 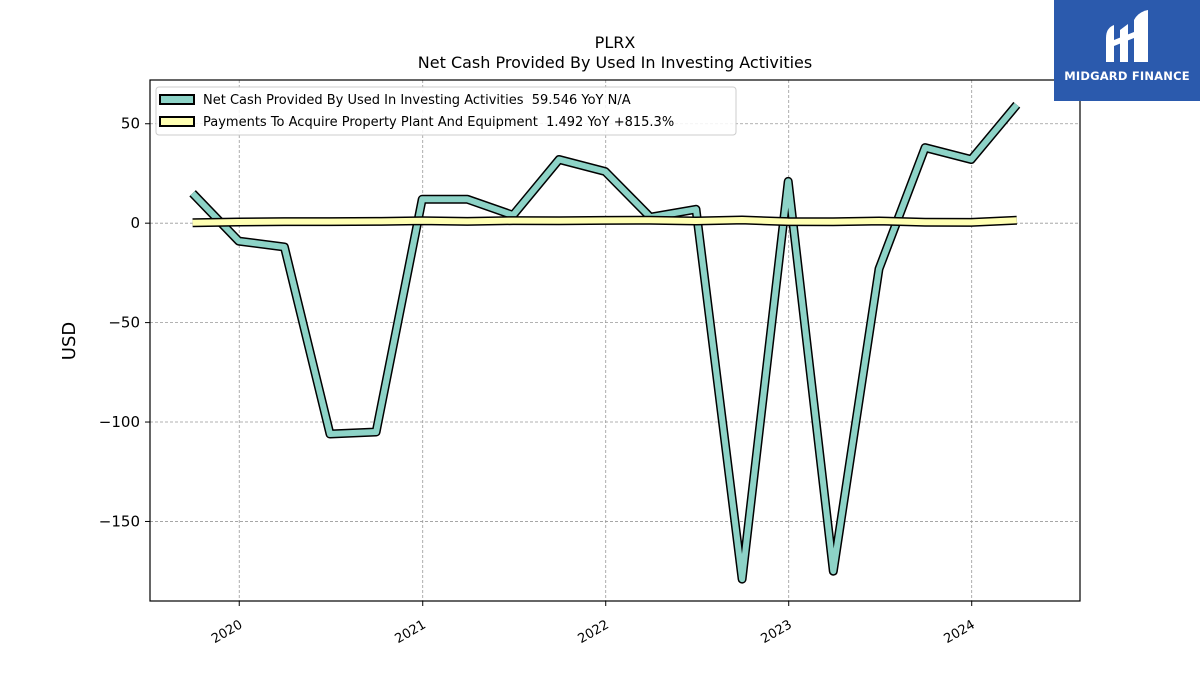 I want to click on y-axis-label: USD, so click(x=69, y=341).